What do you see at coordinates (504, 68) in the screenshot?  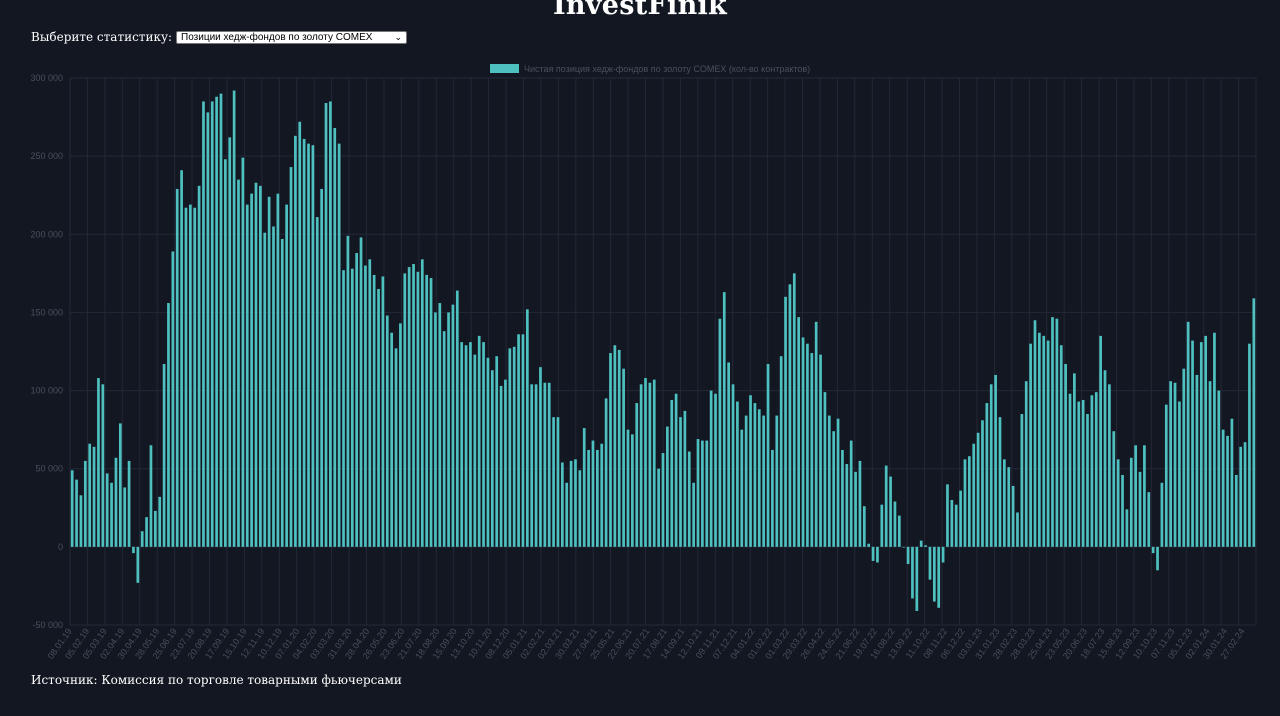 I see `legend-swatch` at bounding box center [504, 68].